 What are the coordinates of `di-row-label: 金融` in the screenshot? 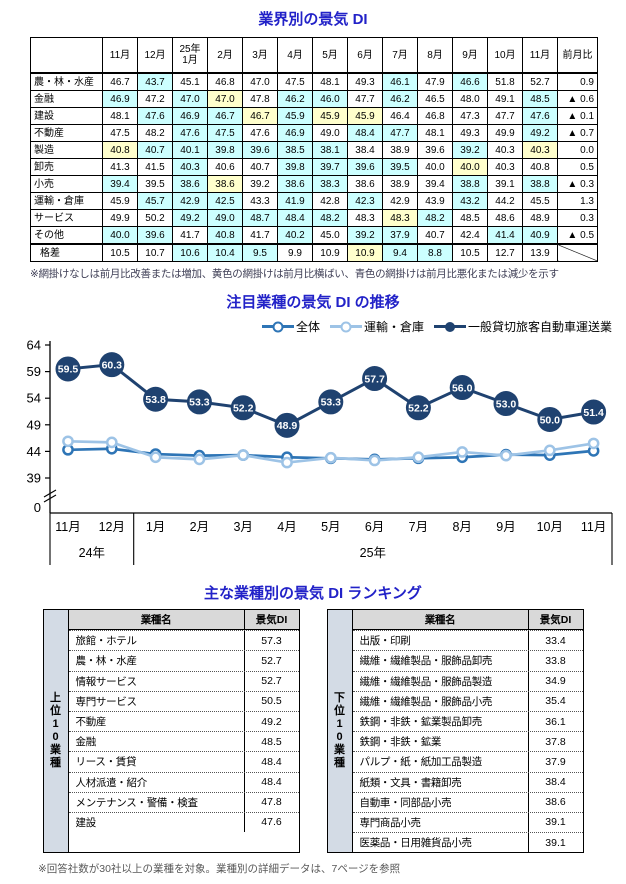 It's located at (66, 99).